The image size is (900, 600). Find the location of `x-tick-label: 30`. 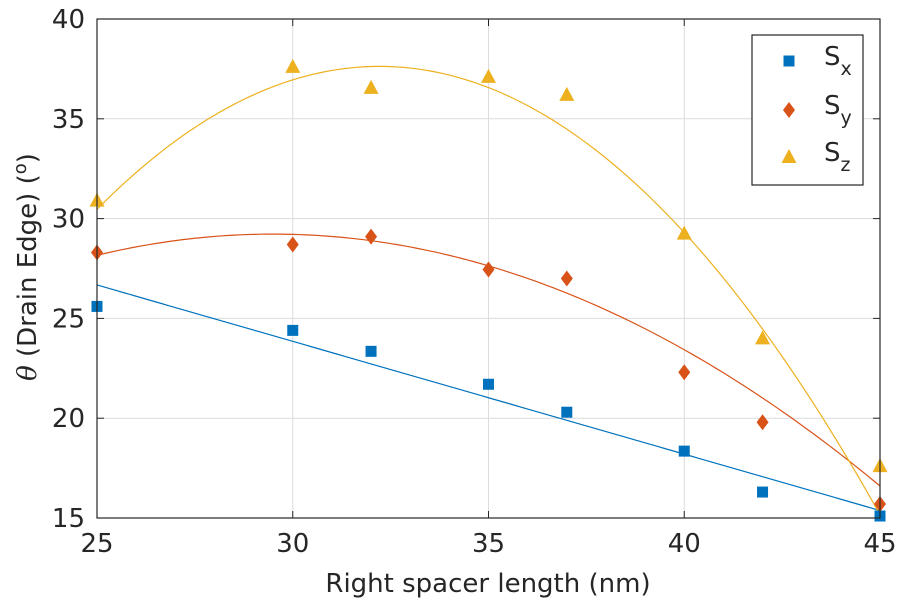

x-tick-label: 30 is located at coordinates (292, 544).